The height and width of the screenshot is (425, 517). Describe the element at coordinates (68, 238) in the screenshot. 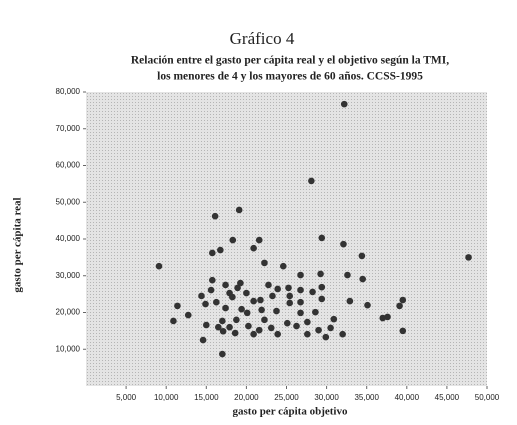

I see `y-tick-label: 40,000` at that location.